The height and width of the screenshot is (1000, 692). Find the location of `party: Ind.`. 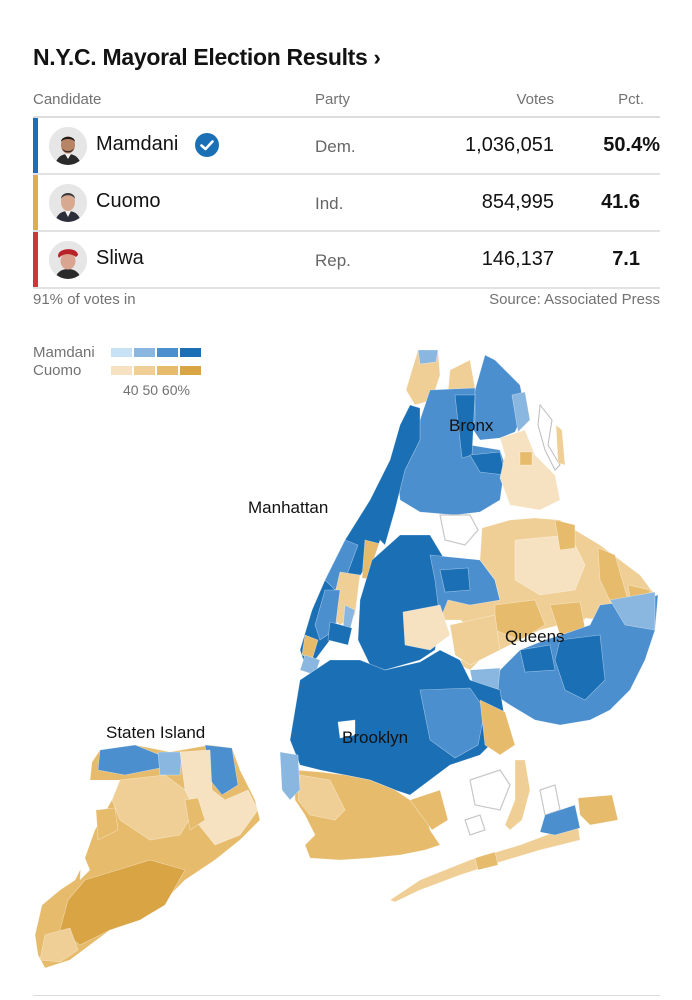

party: Ind. is located at coordinates (329, 203).